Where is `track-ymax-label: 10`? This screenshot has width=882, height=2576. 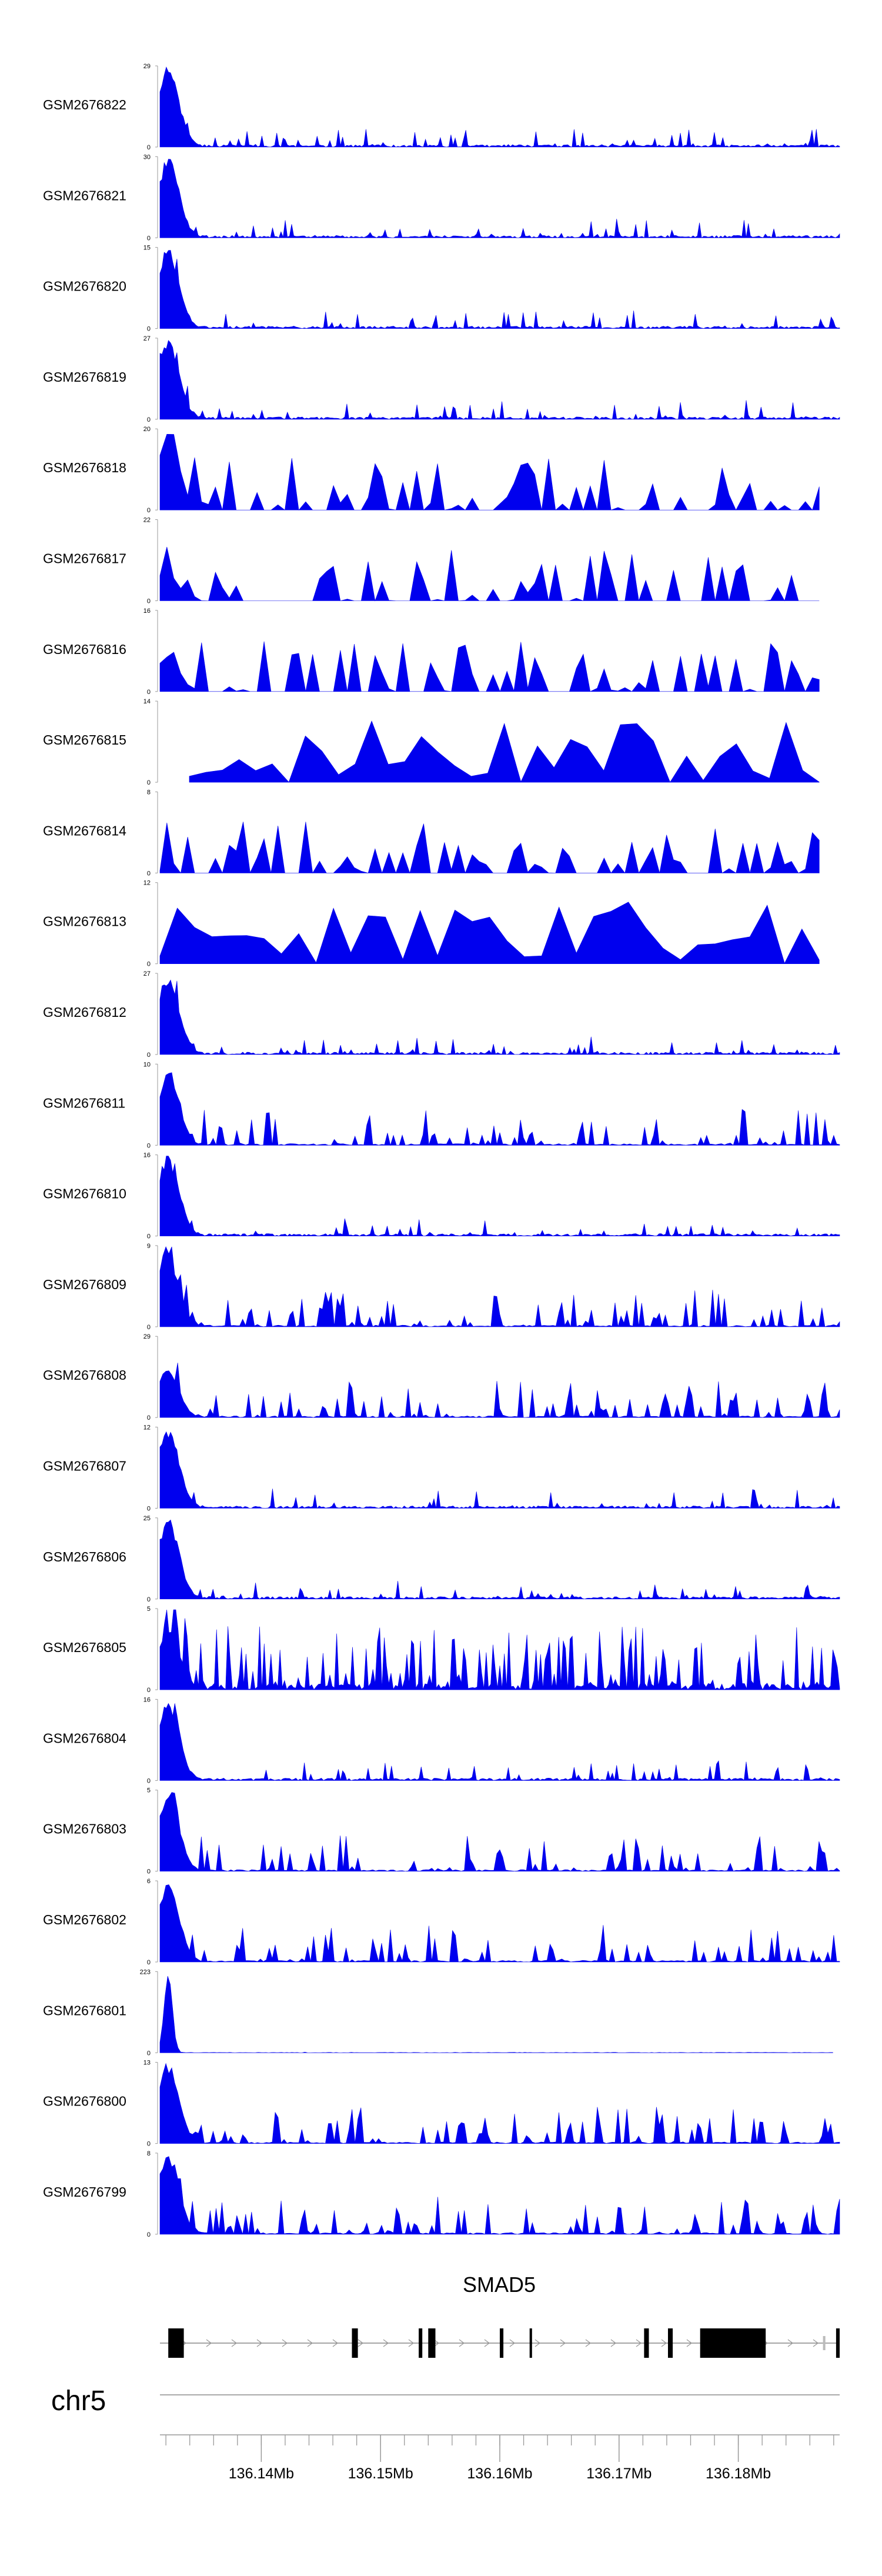 track-ymax-label: 10 is located at coordinates (147, 1064).